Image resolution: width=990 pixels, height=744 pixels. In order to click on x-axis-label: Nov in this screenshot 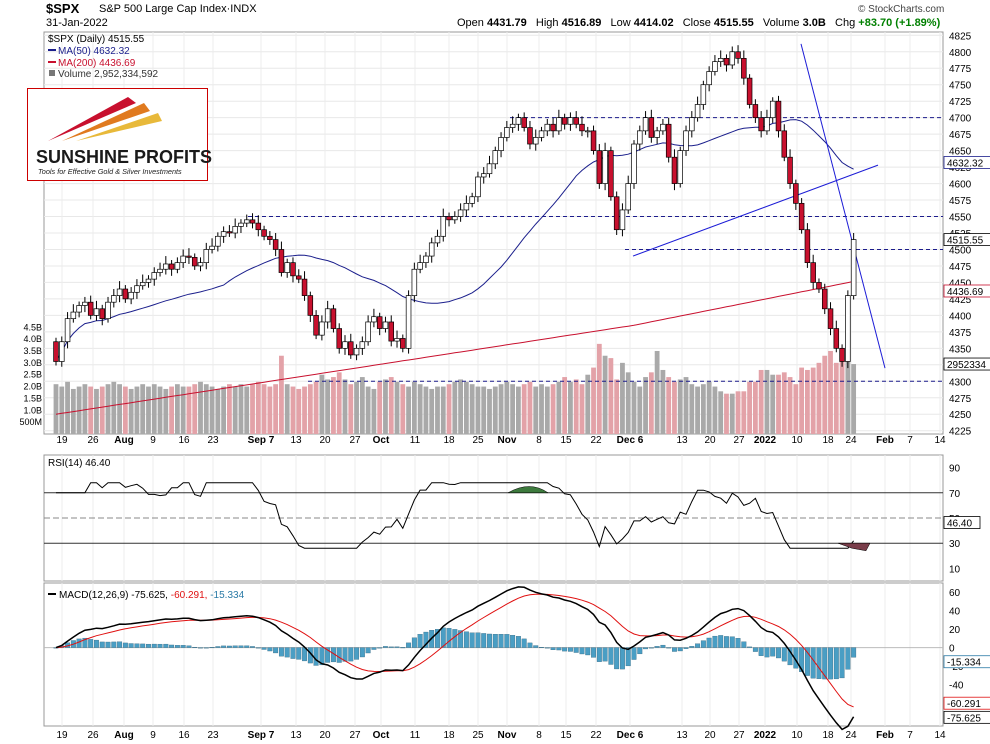, I will do `click(507, 735)`.